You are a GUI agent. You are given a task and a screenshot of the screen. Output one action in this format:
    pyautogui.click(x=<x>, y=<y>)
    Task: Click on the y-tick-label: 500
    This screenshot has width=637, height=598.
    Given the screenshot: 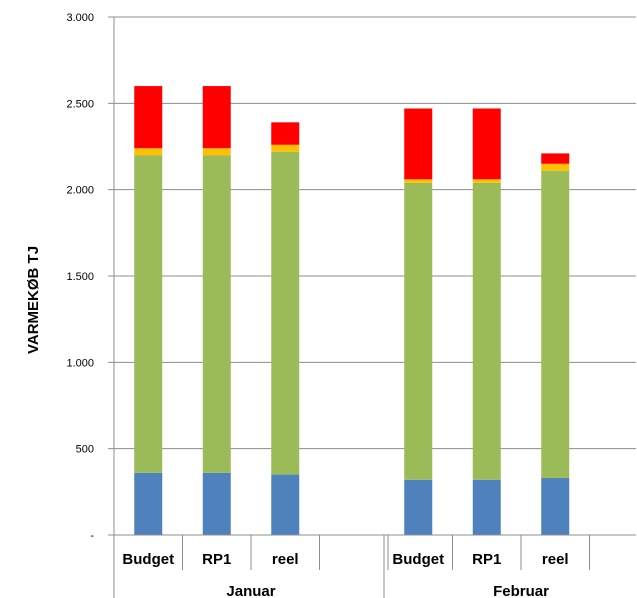 What is the action you would take?
    pyautogui.click(x=85, y=450)
    